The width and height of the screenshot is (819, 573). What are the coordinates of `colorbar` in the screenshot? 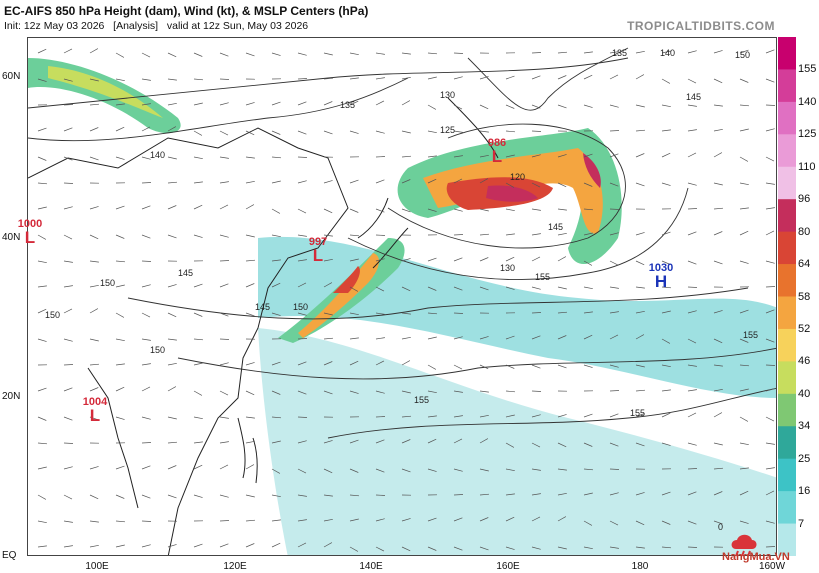 It's located at (787, 296).